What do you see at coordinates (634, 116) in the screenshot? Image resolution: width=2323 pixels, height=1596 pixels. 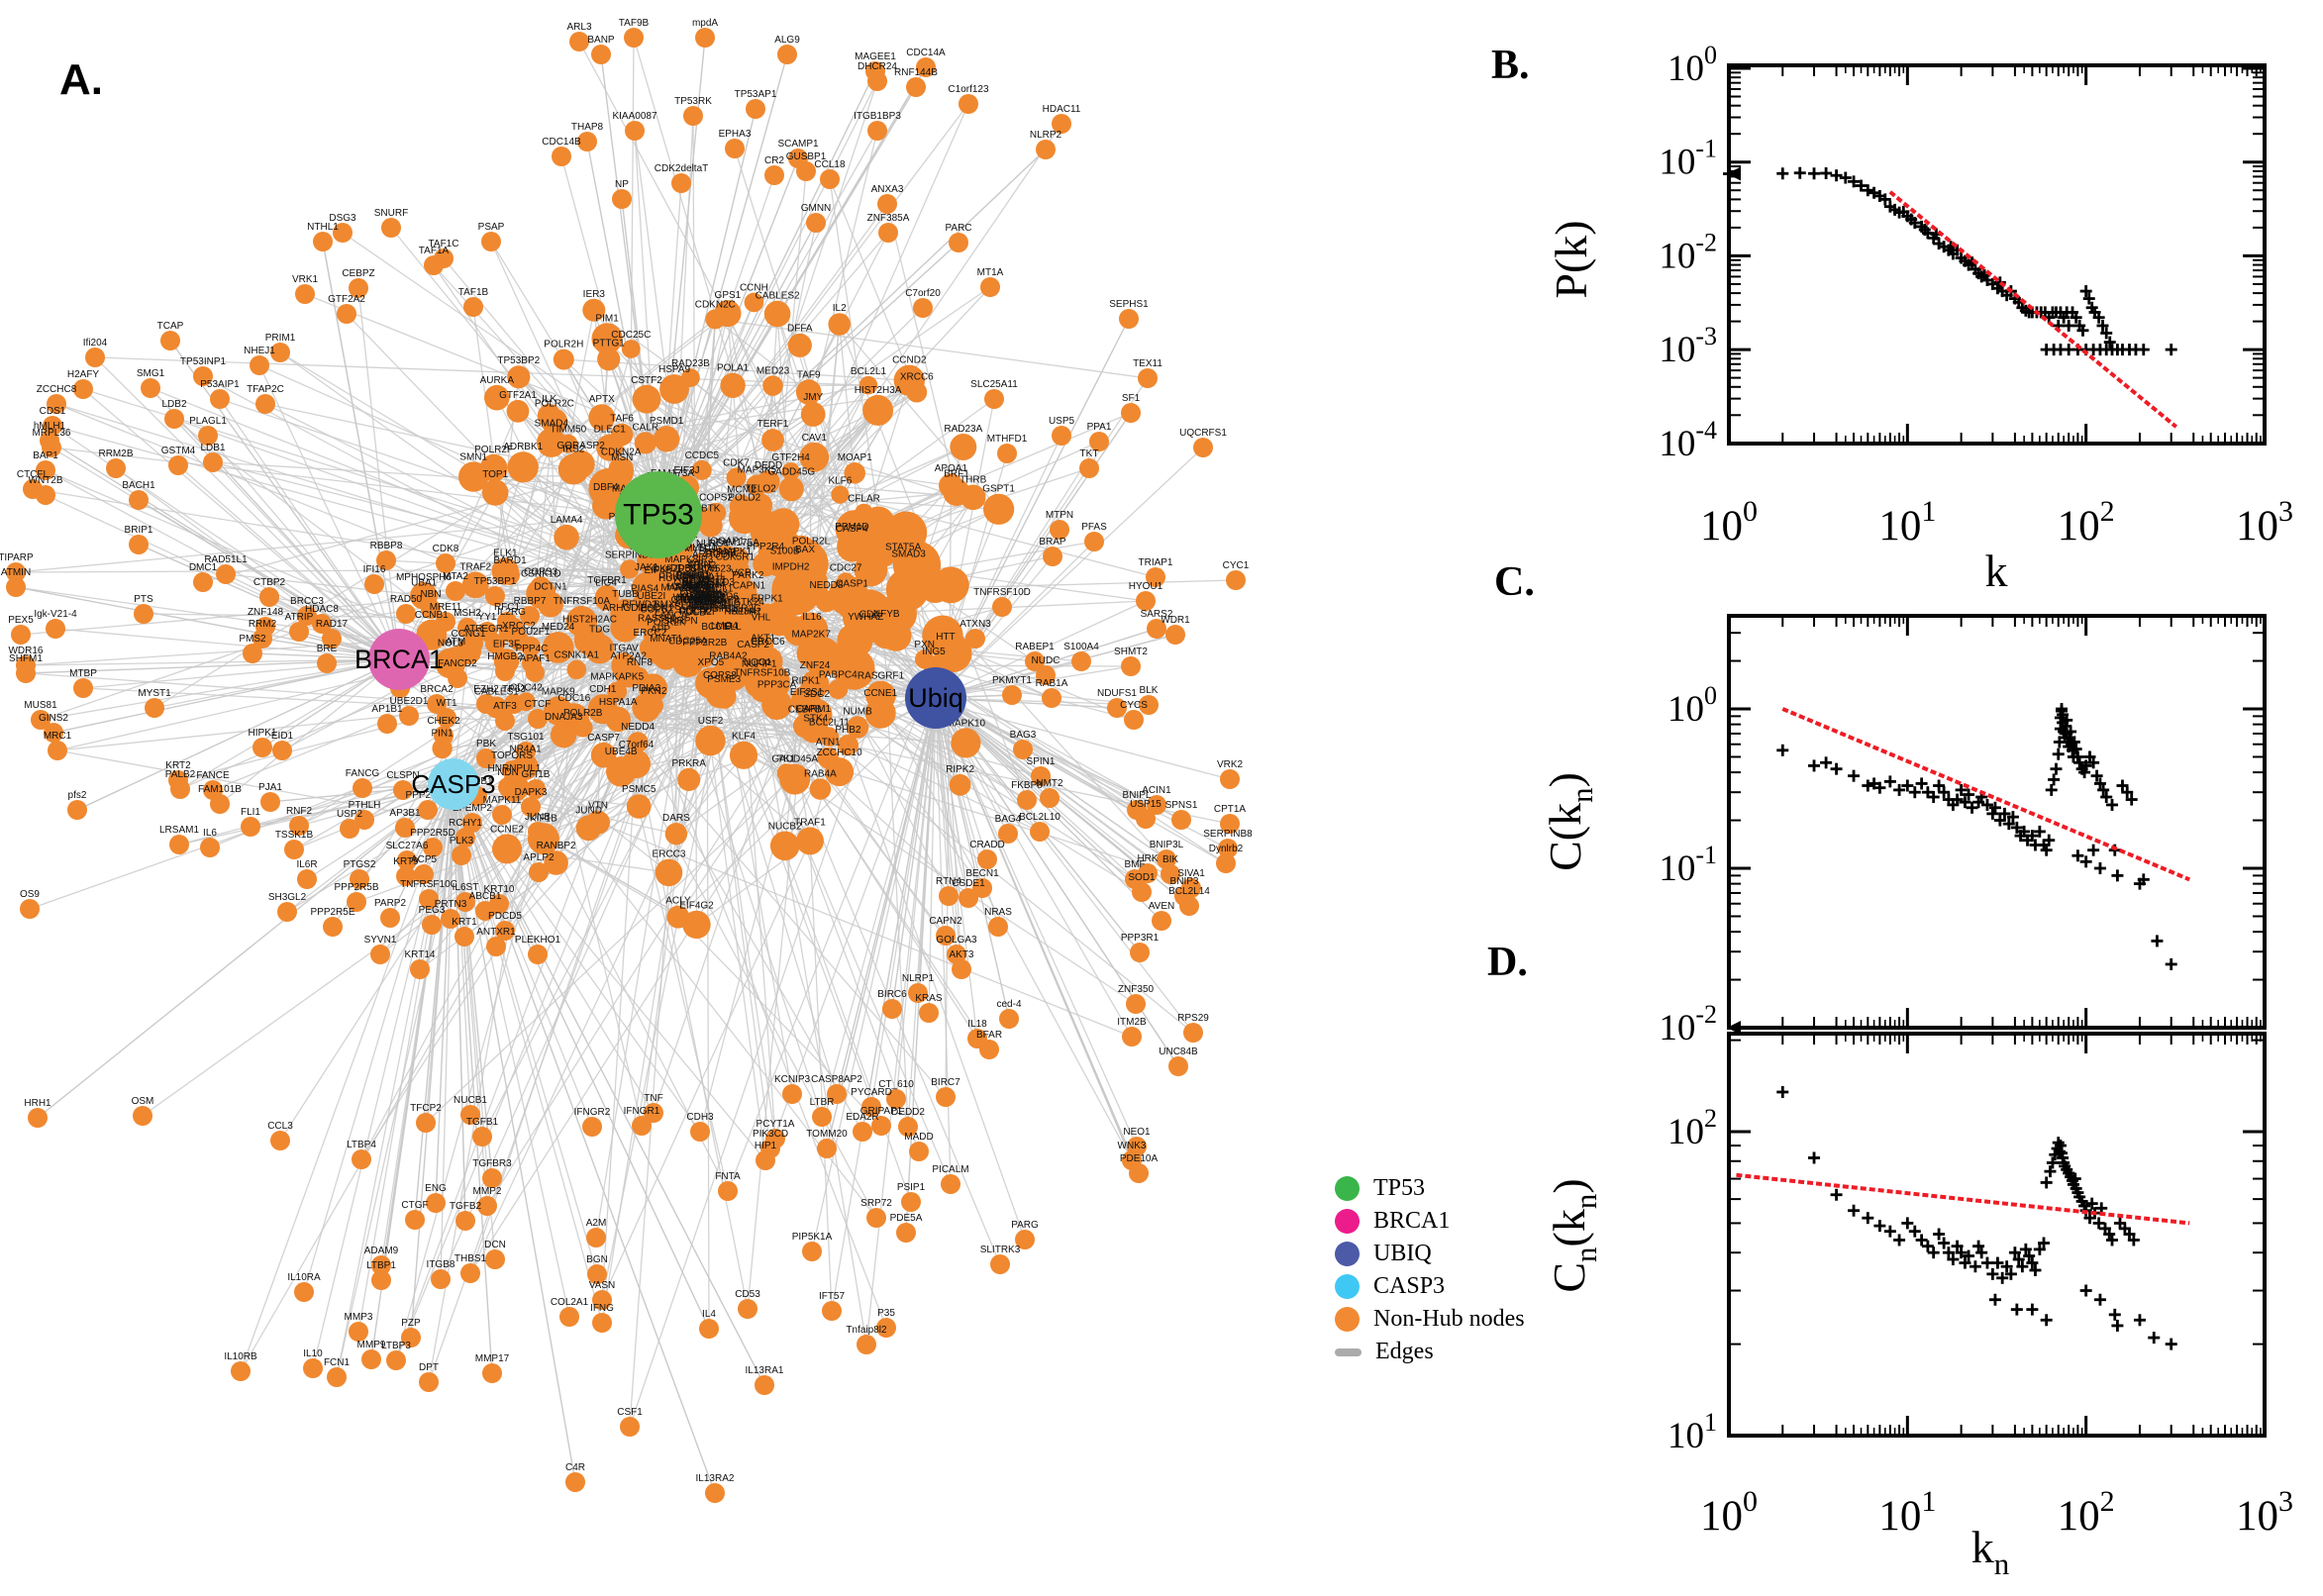 I see `network-node-label: KIAA0087` at bounding box center [634, 116].